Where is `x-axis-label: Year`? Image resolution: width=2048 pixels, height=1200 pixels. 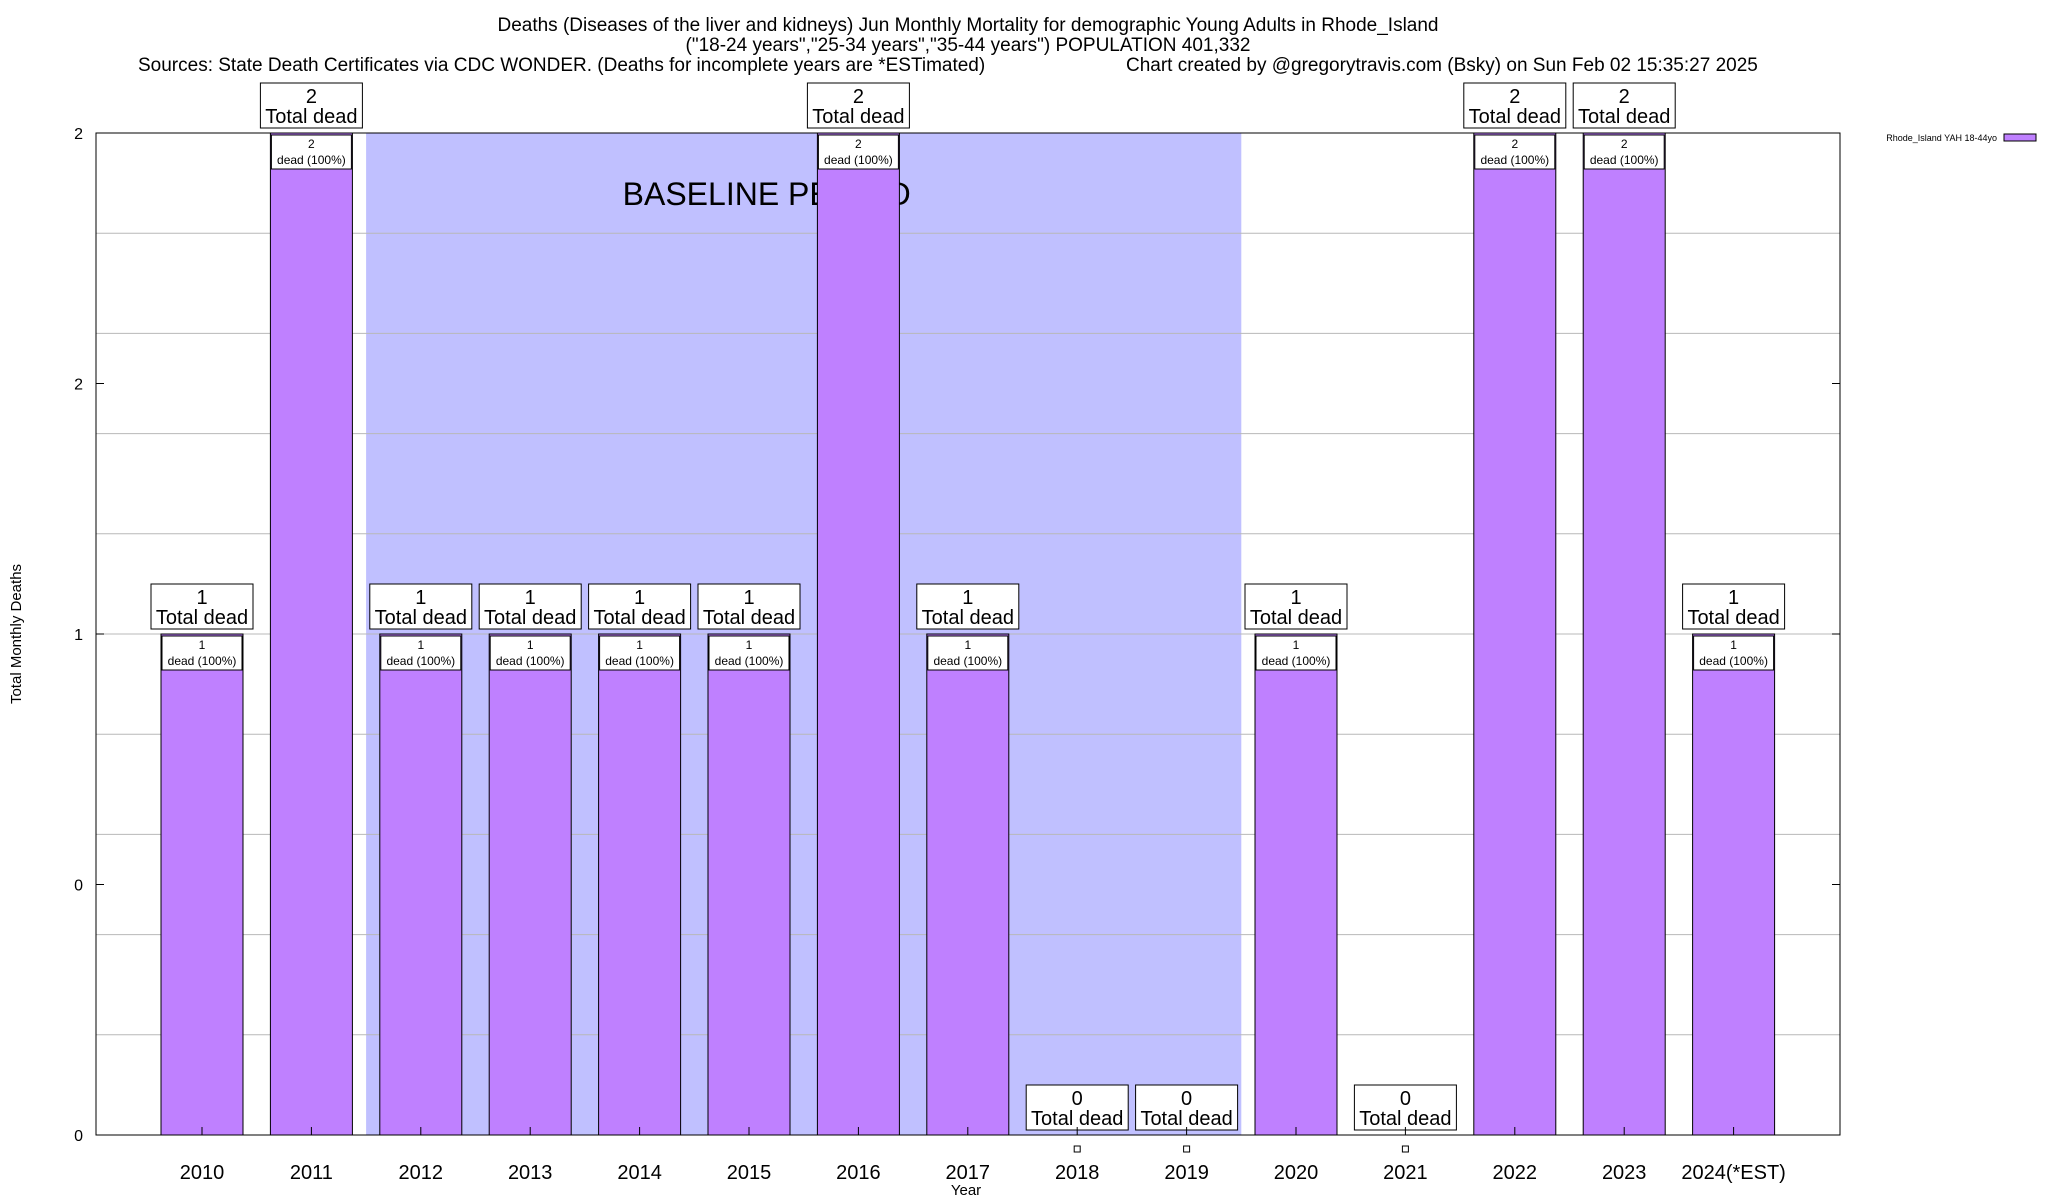
x-axis-label: Year is located at coordinates (966, 1190).